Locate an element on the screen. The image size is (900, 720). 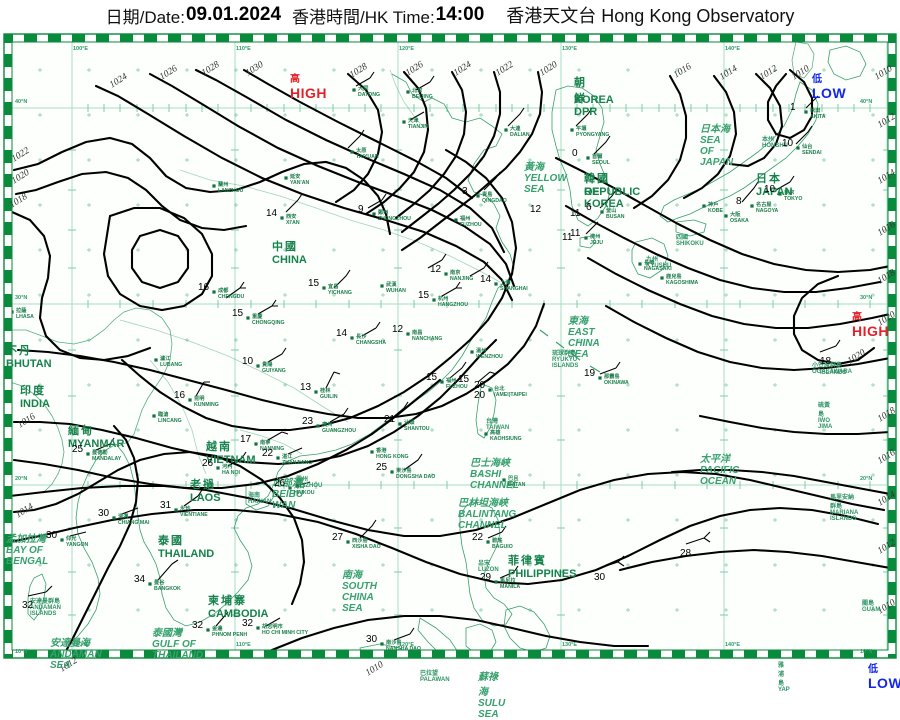
organisation-label: 香港天文台 Hong Kong Observatory is located at coordinates (650, 16).